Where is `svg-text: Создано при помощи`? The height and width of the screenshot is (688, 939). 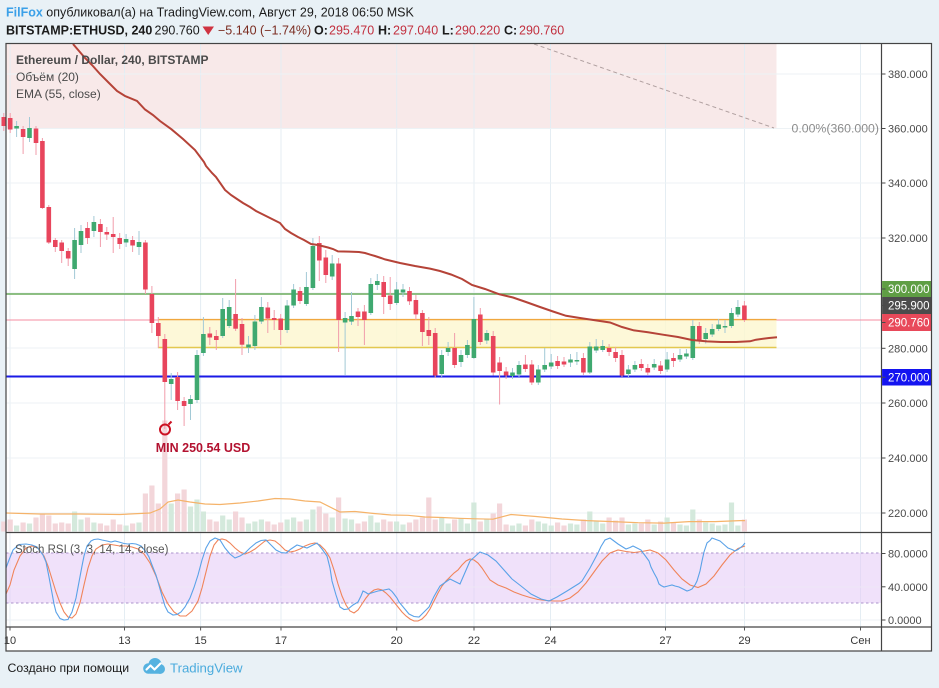
svg-text: Создано при помощи is located at coordinates (69, 668).